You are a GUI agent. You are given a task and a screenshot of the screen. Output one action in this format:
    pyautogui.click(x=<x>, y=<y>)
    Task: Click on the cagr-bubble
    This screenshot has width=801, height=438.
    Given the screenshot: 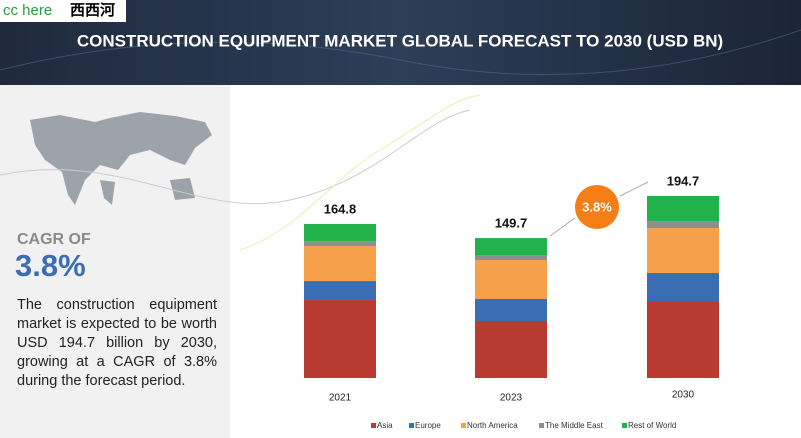 What is the action you would take?
    pyautogui.click(x=597, y=207)
    